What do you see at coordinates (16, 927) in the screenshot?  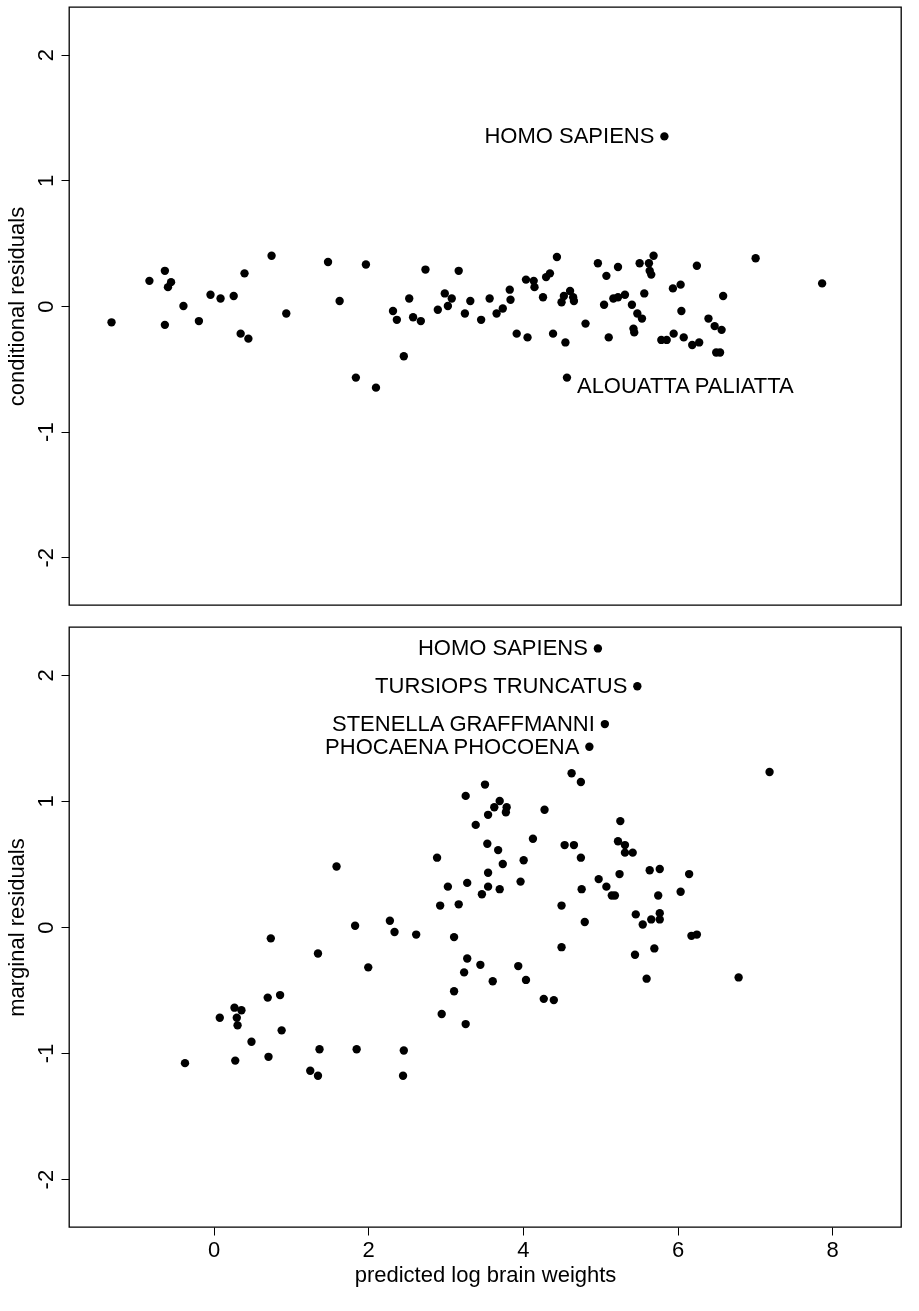 I see `y-axis-title: marginal residuals` at bounding box center [16, 927].